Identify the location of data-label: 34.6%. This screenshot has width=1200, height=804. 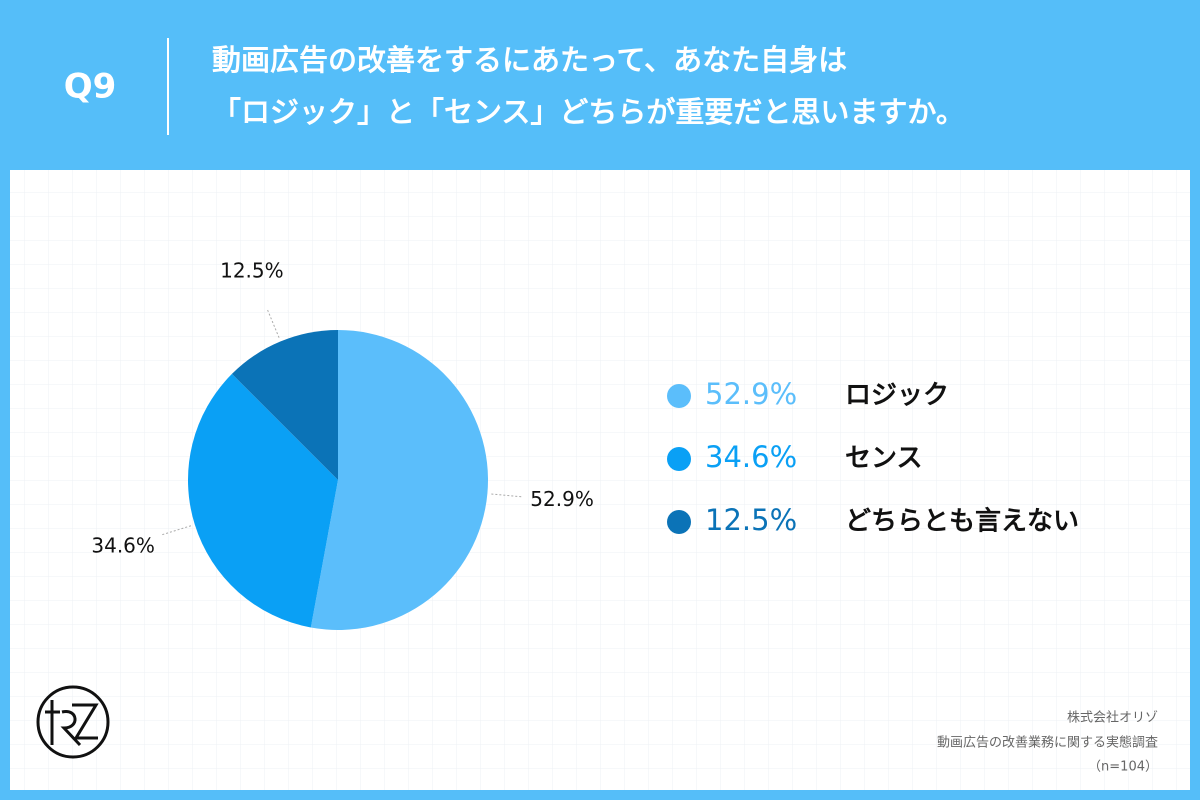
(123, 545).